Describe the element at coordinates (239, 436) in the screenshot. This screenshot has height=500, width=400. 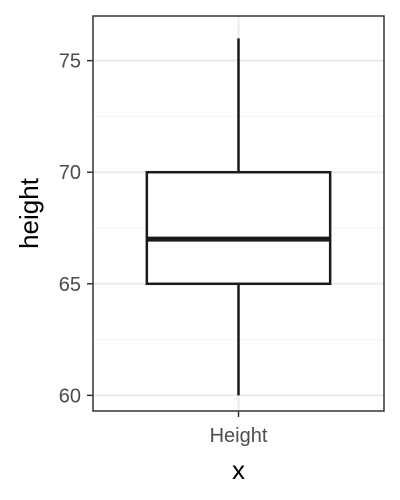
I see `x-tick-label: Height` at that location.